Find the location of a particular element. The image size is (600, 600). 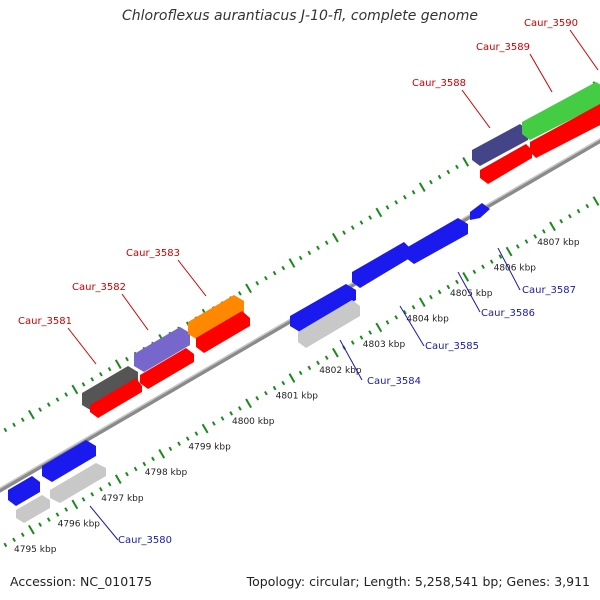

gene-label-caur-3589: Caur_3589 is located at coordinates (503, 47).